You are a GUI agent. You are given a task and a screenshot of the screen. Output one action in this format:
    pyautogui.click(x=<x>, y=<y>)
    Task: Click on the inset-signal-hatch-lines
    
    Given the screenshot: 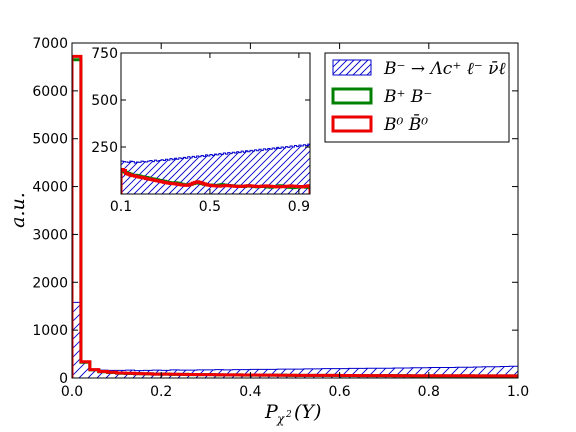 What is the action you would take?
    pyautogui.click(x=215, y=169)
    